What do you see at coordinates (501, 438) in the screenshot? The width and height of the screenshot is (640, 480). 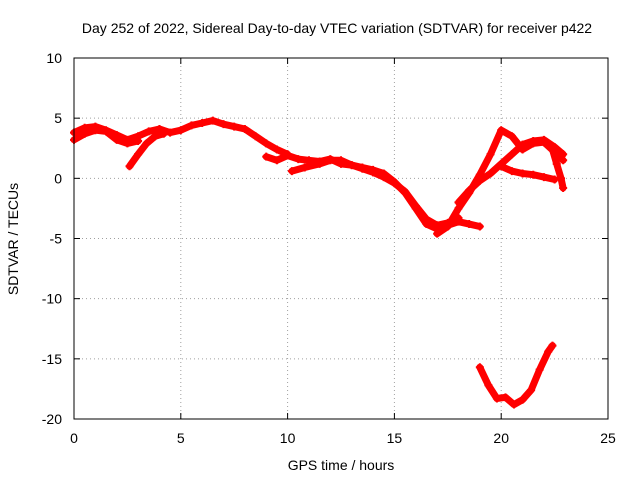 I see `x-tick-label: 20` at bounding box center [501, 438].